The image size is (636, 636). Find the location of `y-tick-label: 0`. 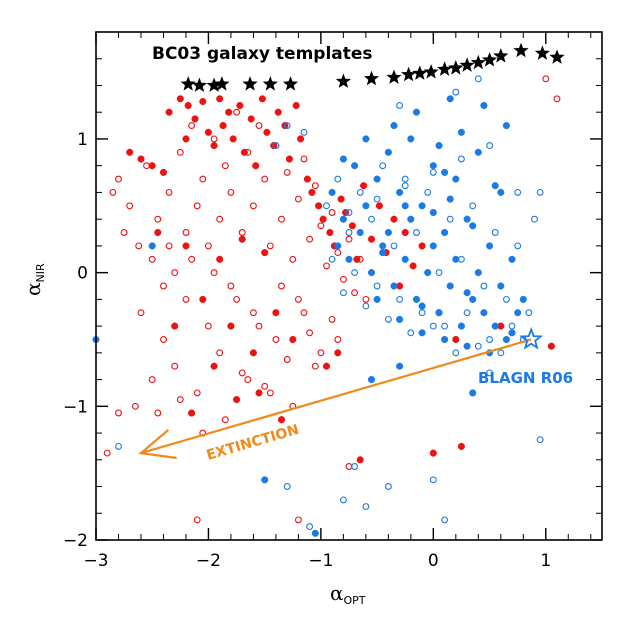

y-tick-label: 0 is located at coordinates (82, 274).